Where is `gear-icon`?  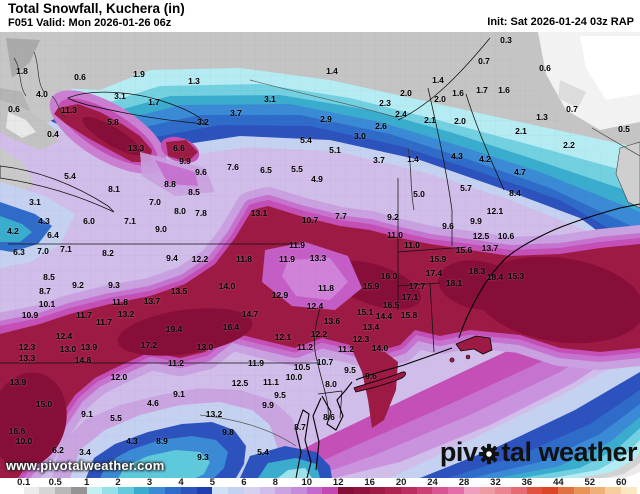
gear-icon is located at coordinates (489, 454).